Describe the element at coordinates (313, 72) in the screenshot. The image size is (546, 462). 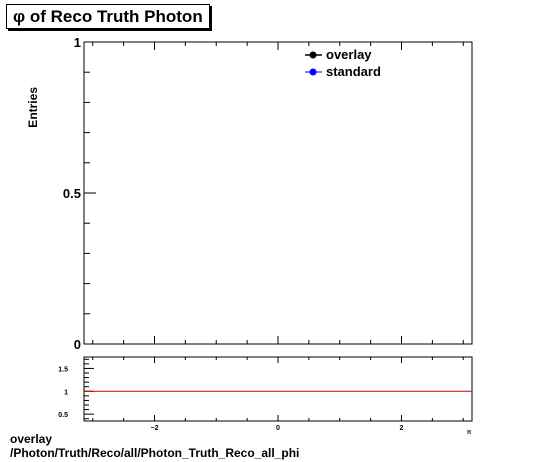
I see `legend-marker-standard` at that location.